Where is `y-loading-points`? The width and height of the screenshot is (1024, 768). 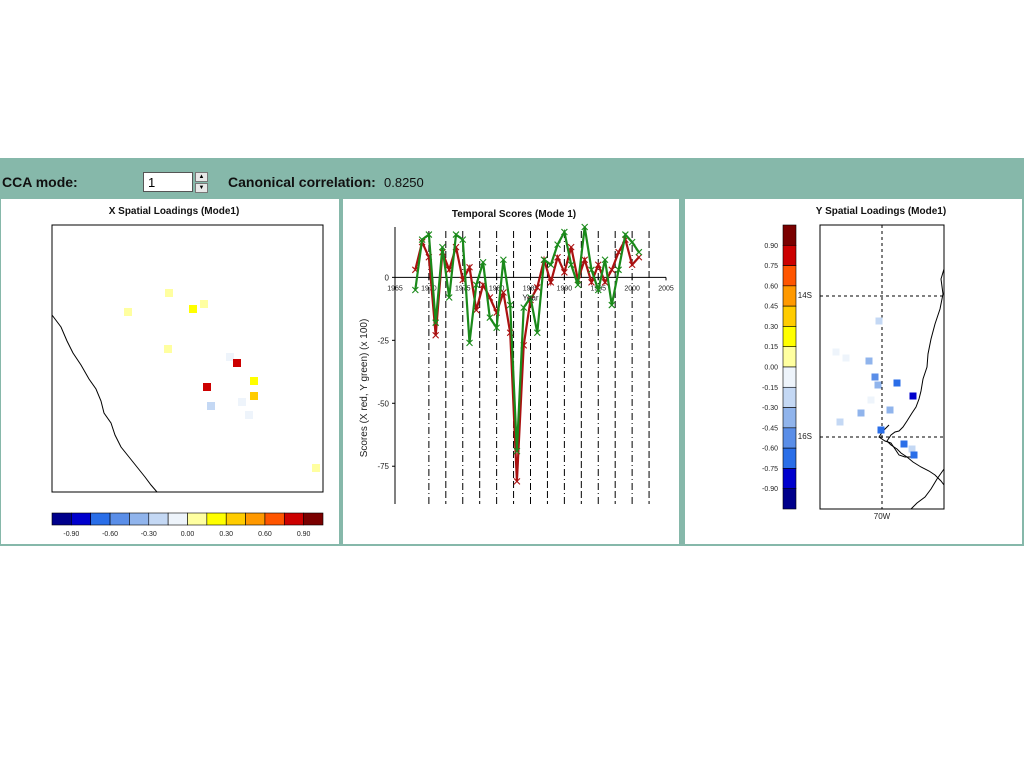
y-loading-points is located at coordinates (875, 388).